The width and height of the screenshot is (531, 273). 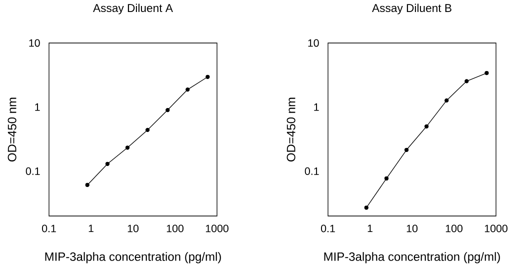 What do you see at coordinates (412, 9) in the screenshot?
I see `chart-title: Assay Diluent B` at bounding box center [412, 9].